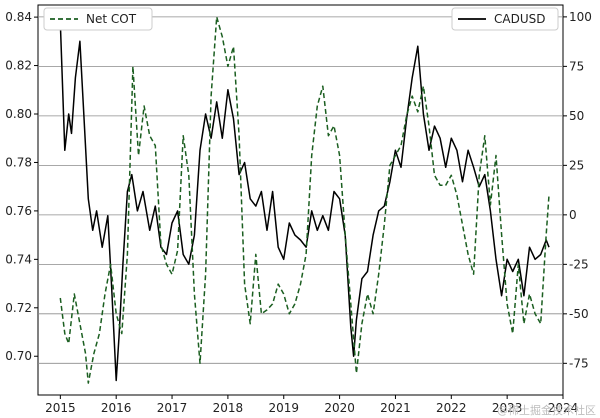 The width and height of the screenshot is (600, 418). What do you see at coordinates (451, 408) in the screenshot?
I see `x-tick-label: 2022` at bounding box center [451, 408].